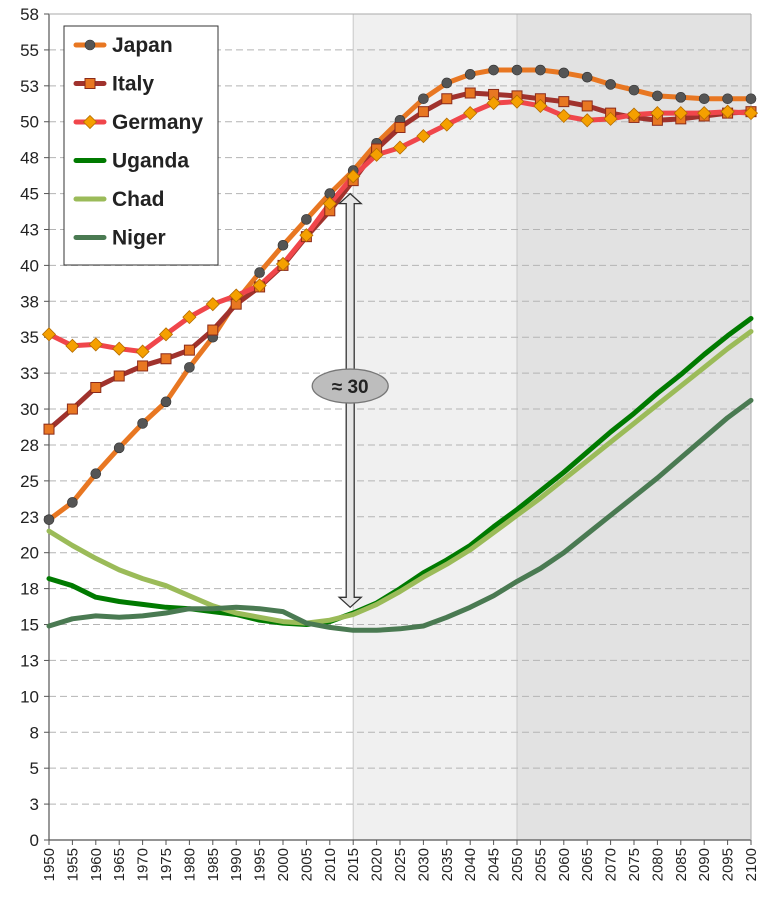  I want to click on y-tick-label: 48, so click(29, 158).